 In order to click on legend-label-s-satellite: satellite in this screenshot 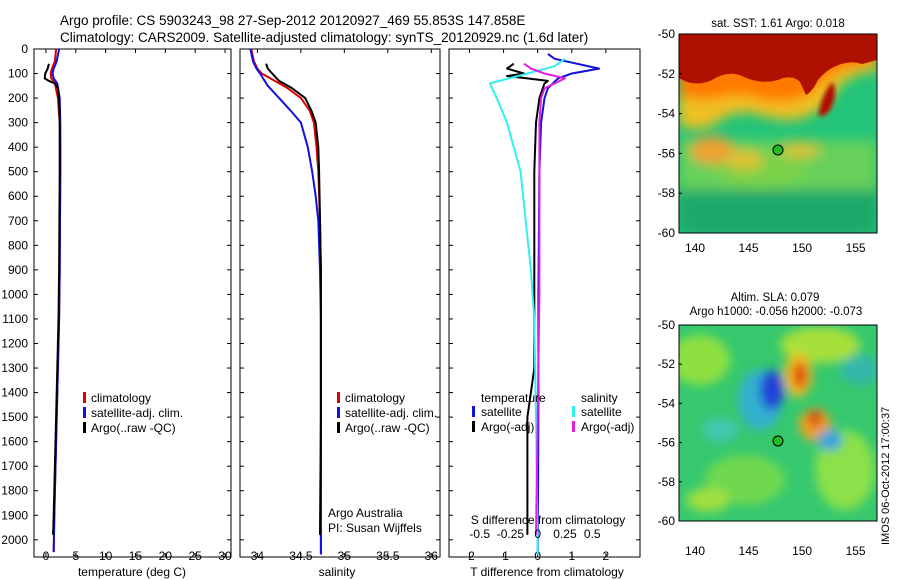, I will do `click(601, 412)`.